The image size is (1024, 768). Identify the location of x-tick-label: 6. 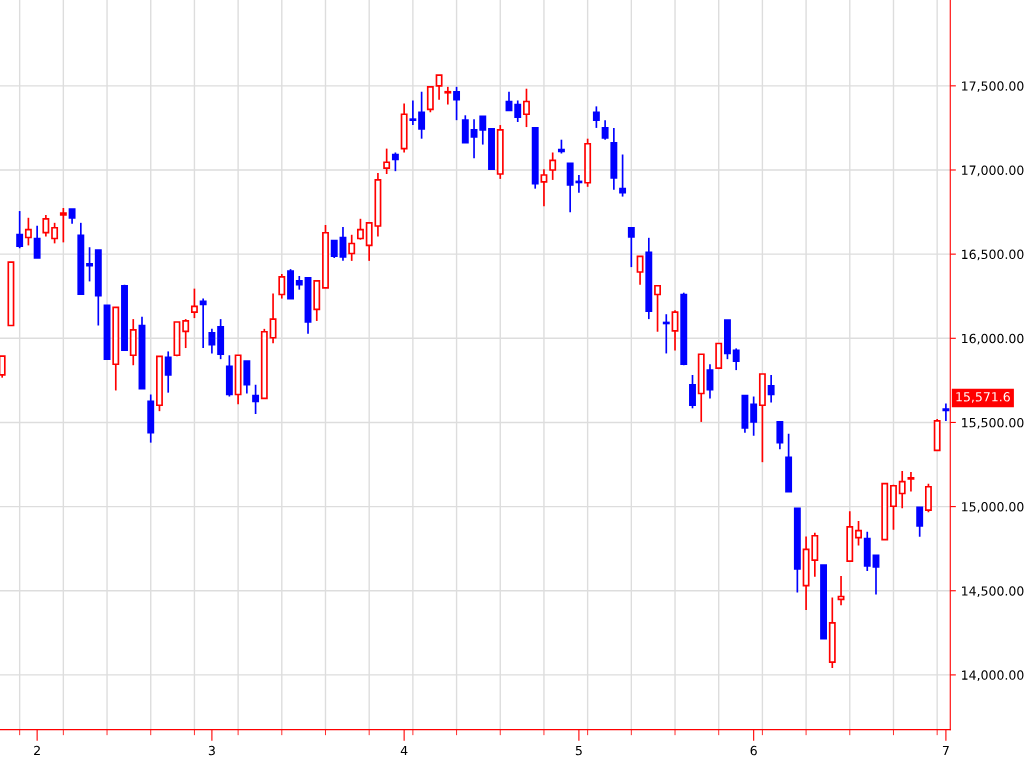
(753, 750).